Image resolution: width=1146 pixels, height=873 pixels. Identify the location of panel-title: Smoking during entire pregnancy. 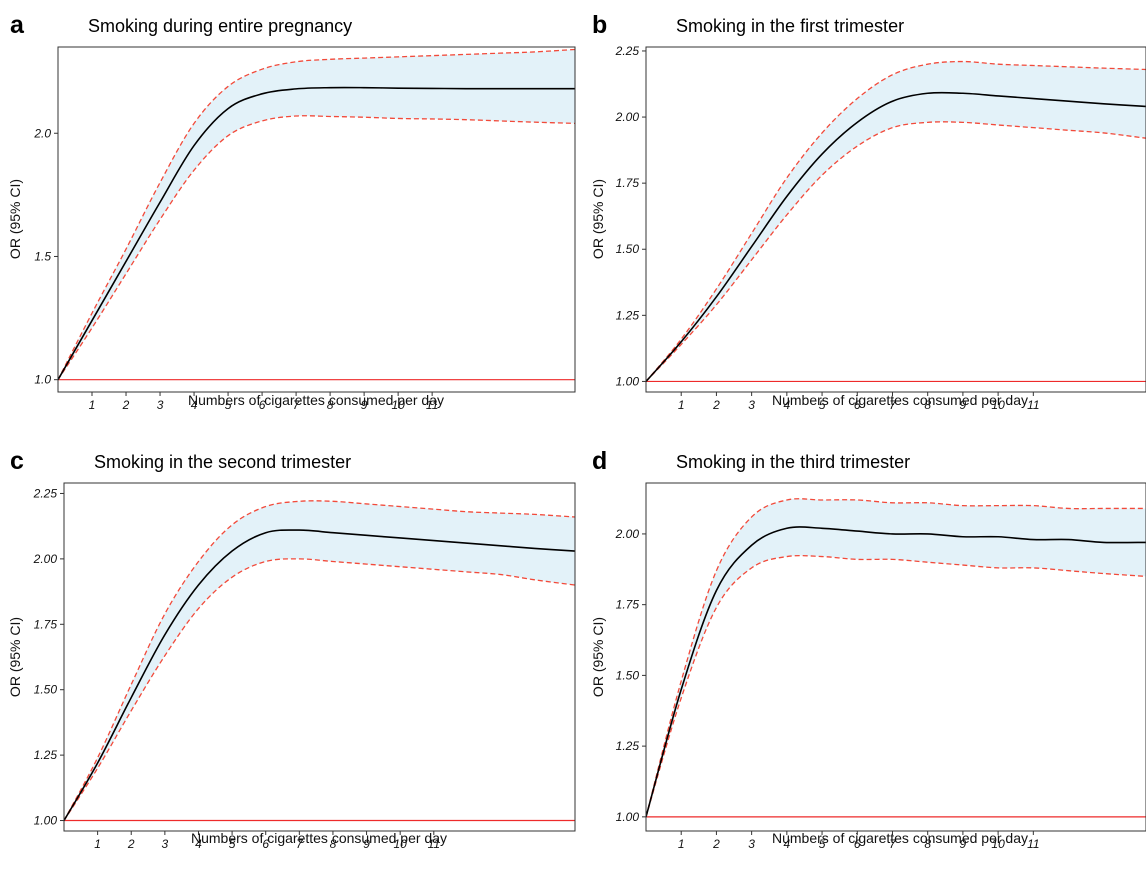
(220, 26).